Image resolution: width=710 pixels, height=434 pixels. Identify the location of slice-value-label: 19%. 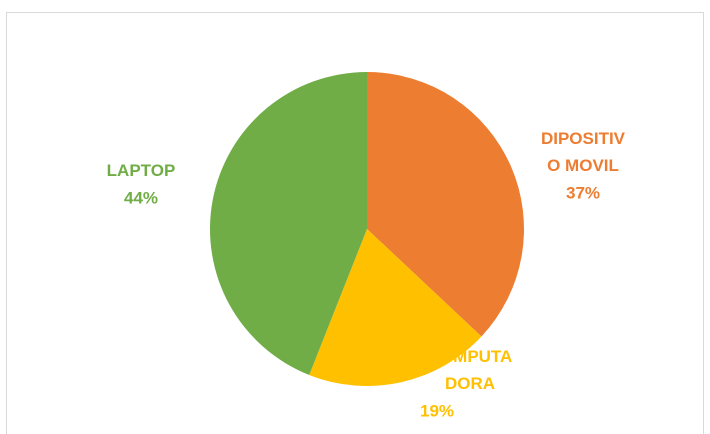
(437, 410).